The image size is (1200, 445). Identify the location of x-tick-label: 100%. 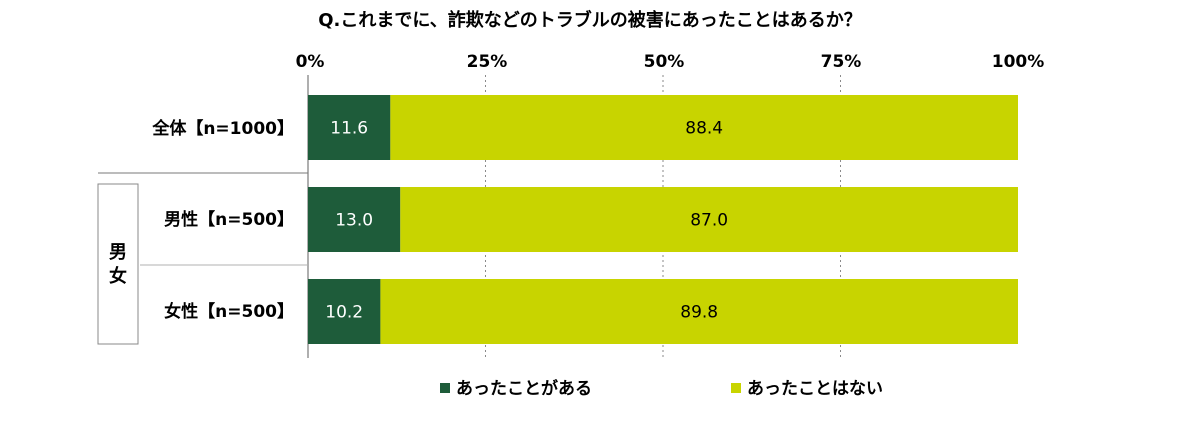
(1018, 62).